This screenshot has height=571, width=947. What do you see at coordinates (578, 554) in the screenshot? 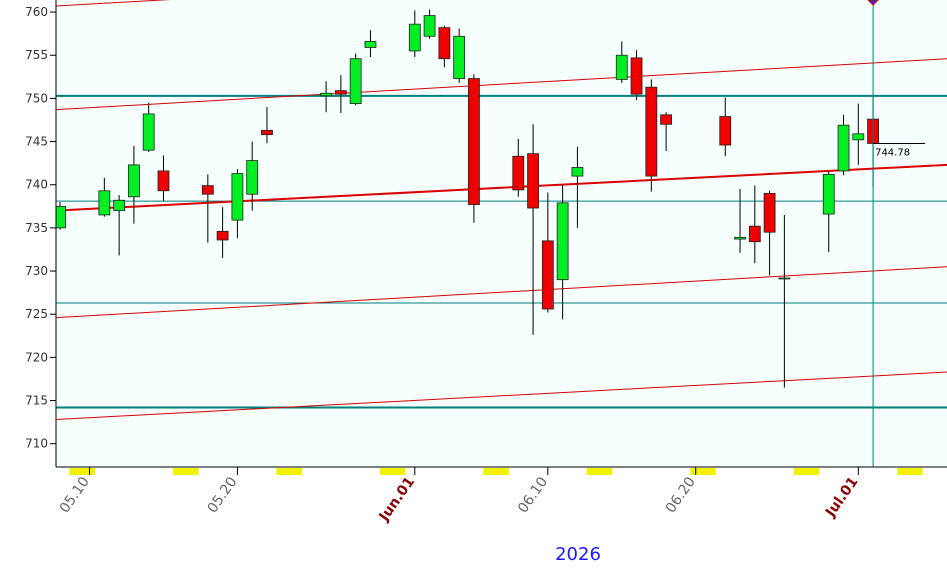
I see `year-label: 2026` at bounding box center [578, 554].